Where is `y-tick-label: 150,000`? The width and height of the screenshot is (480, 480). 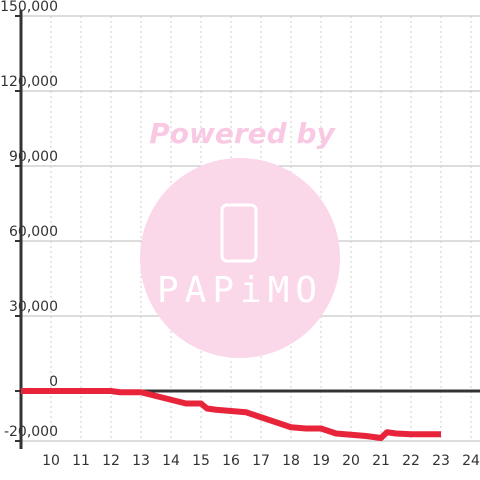 y-tick-label: 150,000 is located at coordinates (29, 7).